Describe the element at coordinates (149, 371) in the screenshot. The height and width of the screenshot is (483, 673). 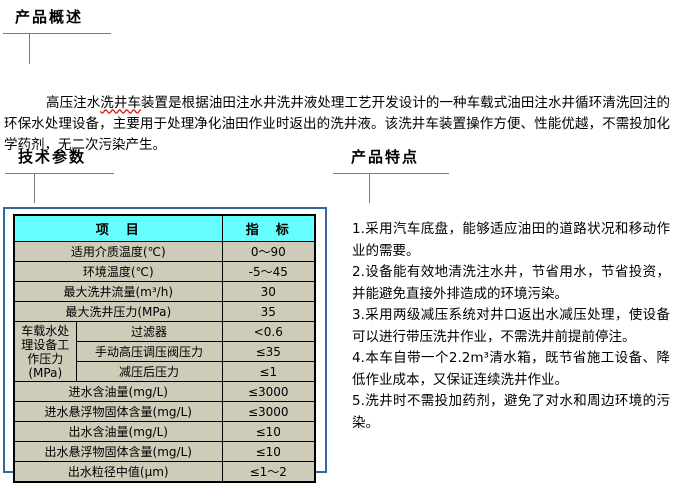
I see `param-name: 减压后压力` at that location.